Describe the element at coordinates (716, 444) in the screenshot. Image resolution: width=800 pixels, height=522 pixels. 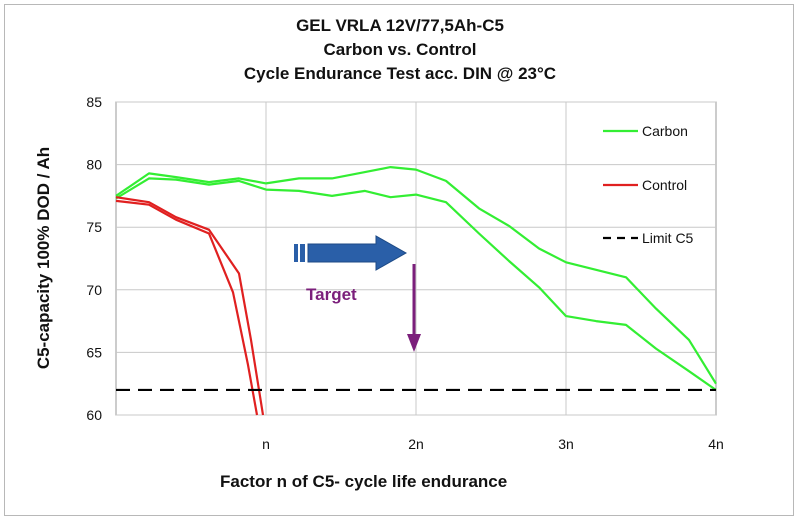
I see `x-tick-label: 4n` at that location.